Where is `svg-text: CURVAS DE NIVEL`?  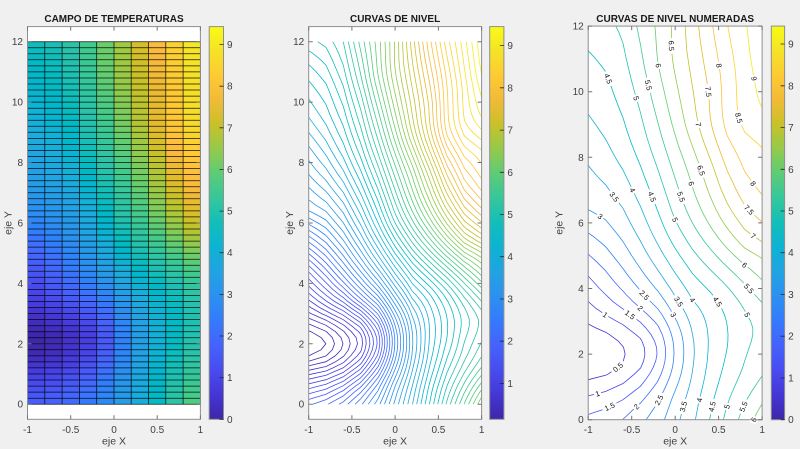
svg-text: CURVAS DE NIVEL is located at coordinates (395, 19).